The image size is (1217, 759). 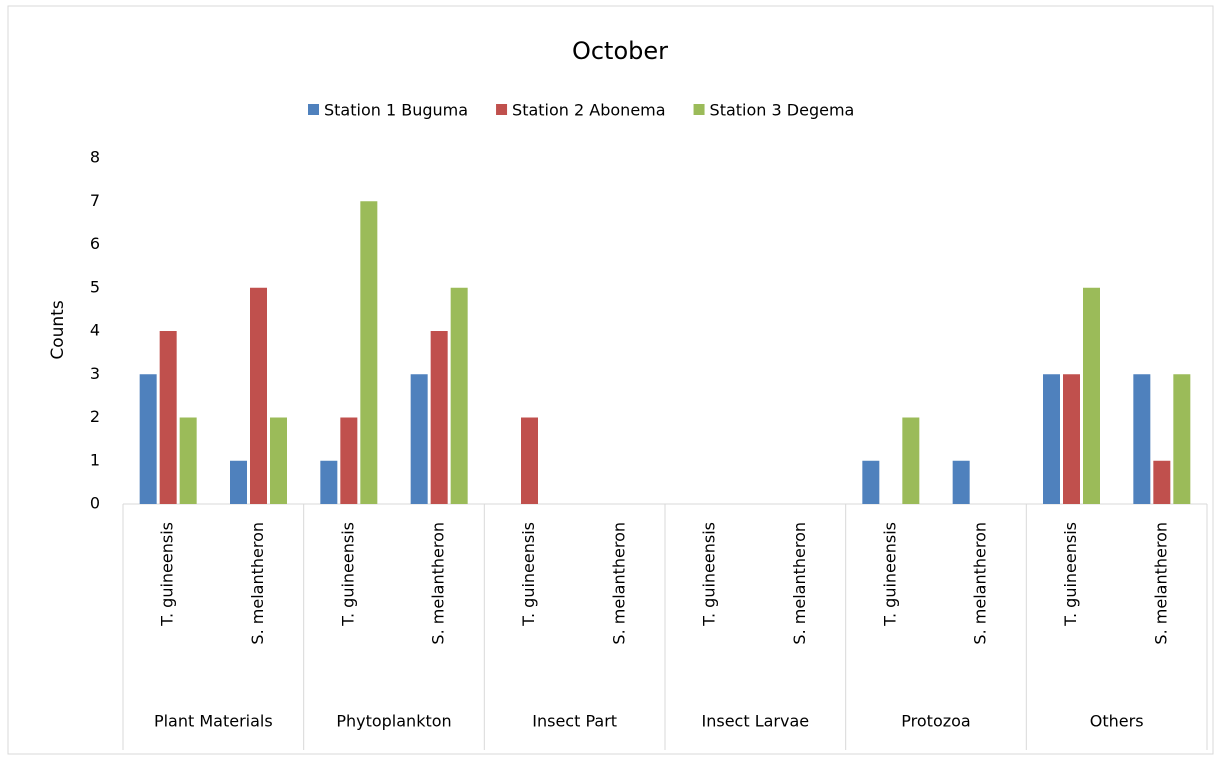 What do you see at coordinates (95, 157) in the screenshot?
I see `y-tick-label: 8` at bounding box center [95, 157].